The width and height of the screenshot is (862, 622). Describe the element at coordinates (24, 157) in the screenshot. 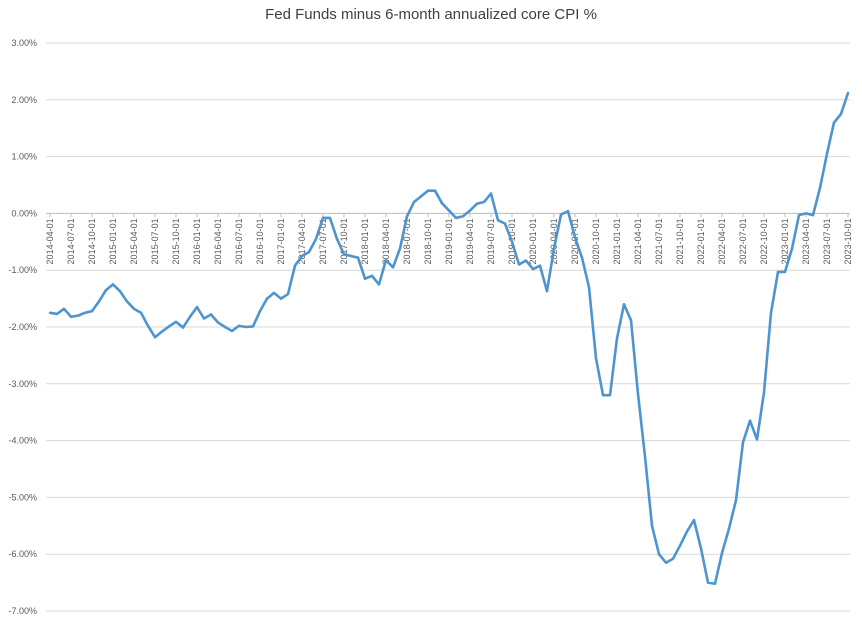

I see `y-tick-label: 1.00%` at that location.